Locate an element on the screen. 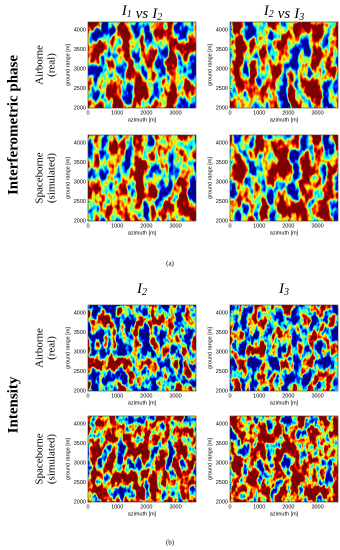 The image size is (340, 550). caption: (b) is located at coordinates (170, 543).